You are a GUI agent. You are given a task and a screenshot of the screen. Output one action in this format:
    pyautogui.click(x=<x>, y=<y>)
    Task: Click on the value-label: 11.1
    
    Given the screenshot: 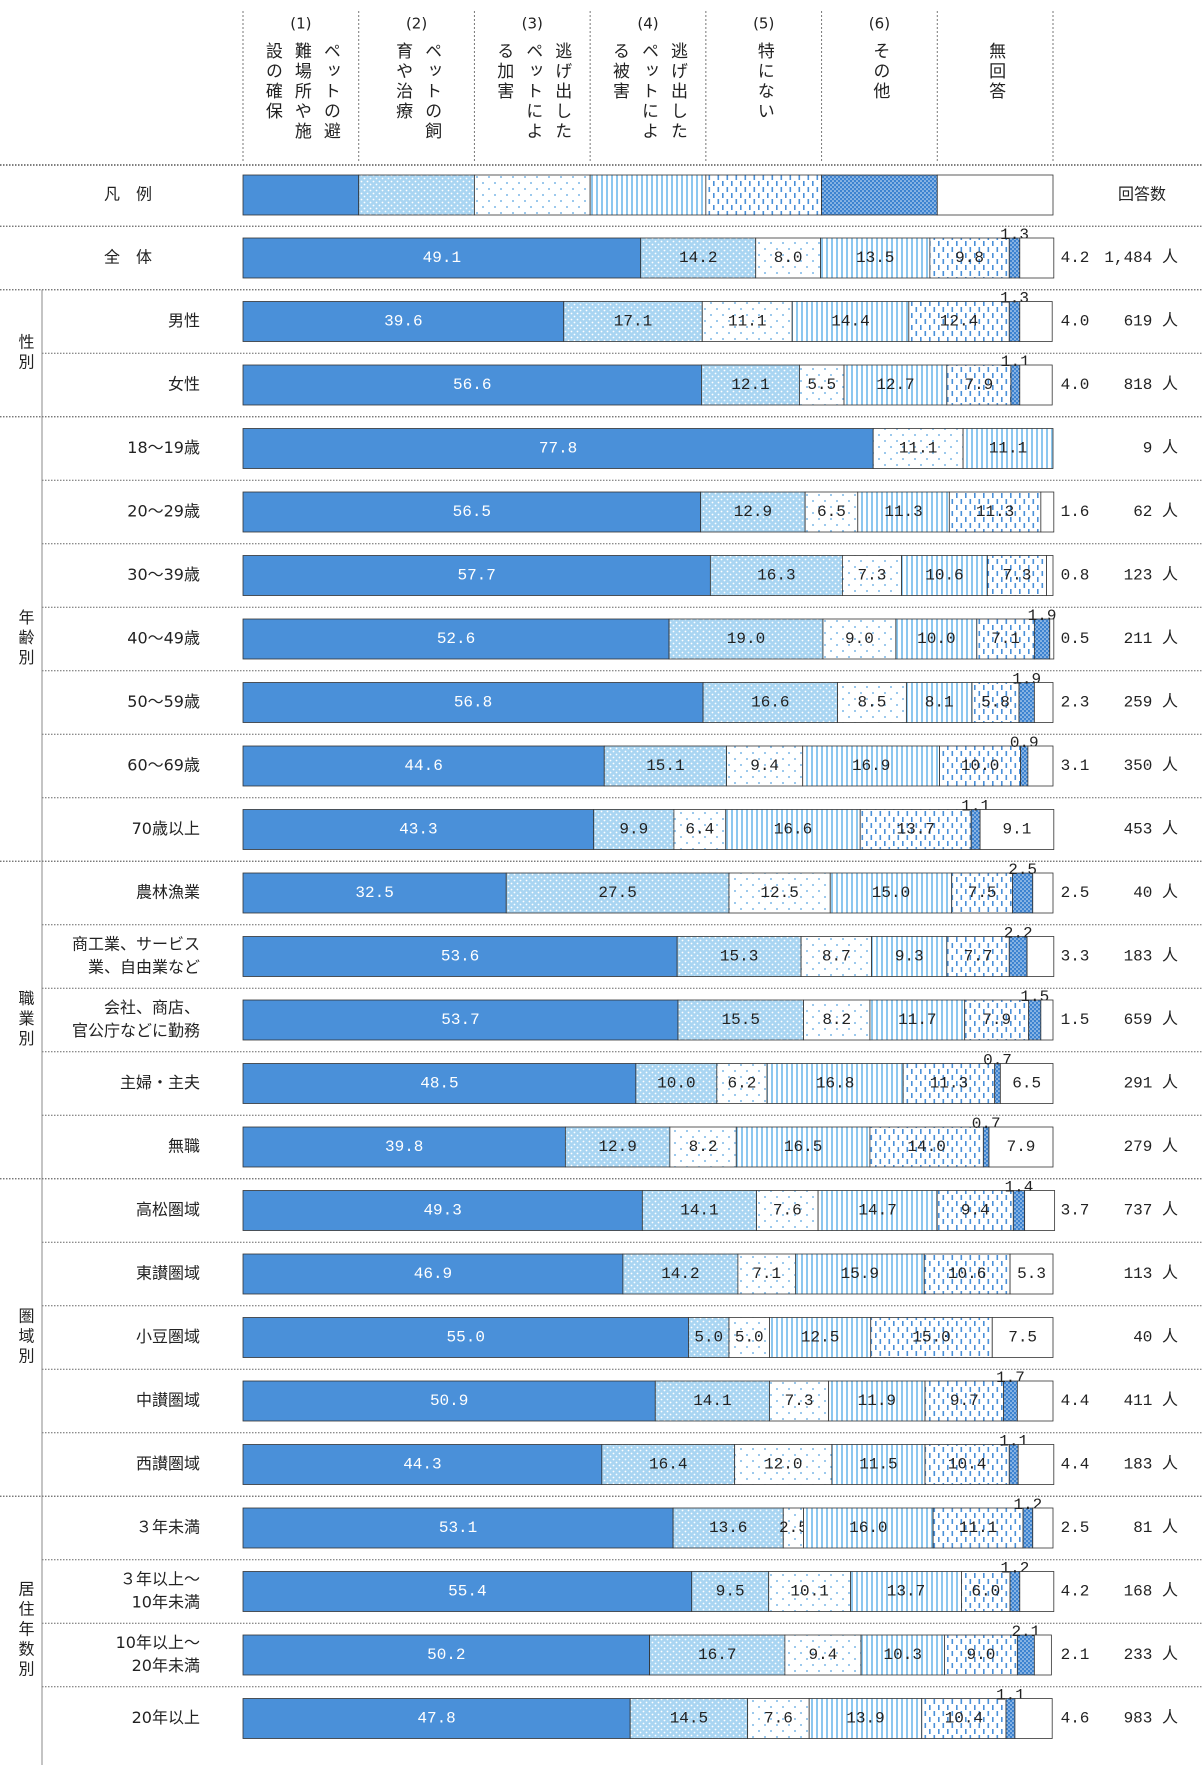 What is the action you would take?
    pyautogui.click(x=978, y=1528)
    